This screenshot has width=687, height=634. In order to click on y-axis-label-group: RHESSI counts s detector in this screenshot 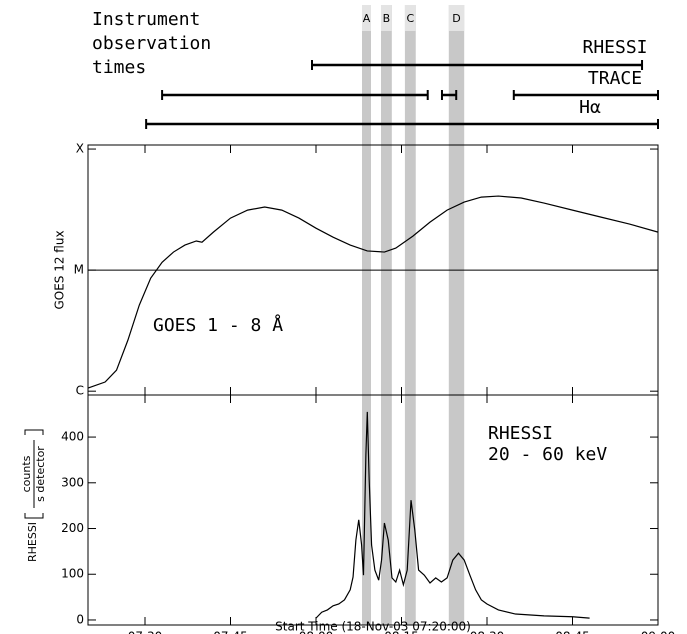, I will do `click(33, 495)`.